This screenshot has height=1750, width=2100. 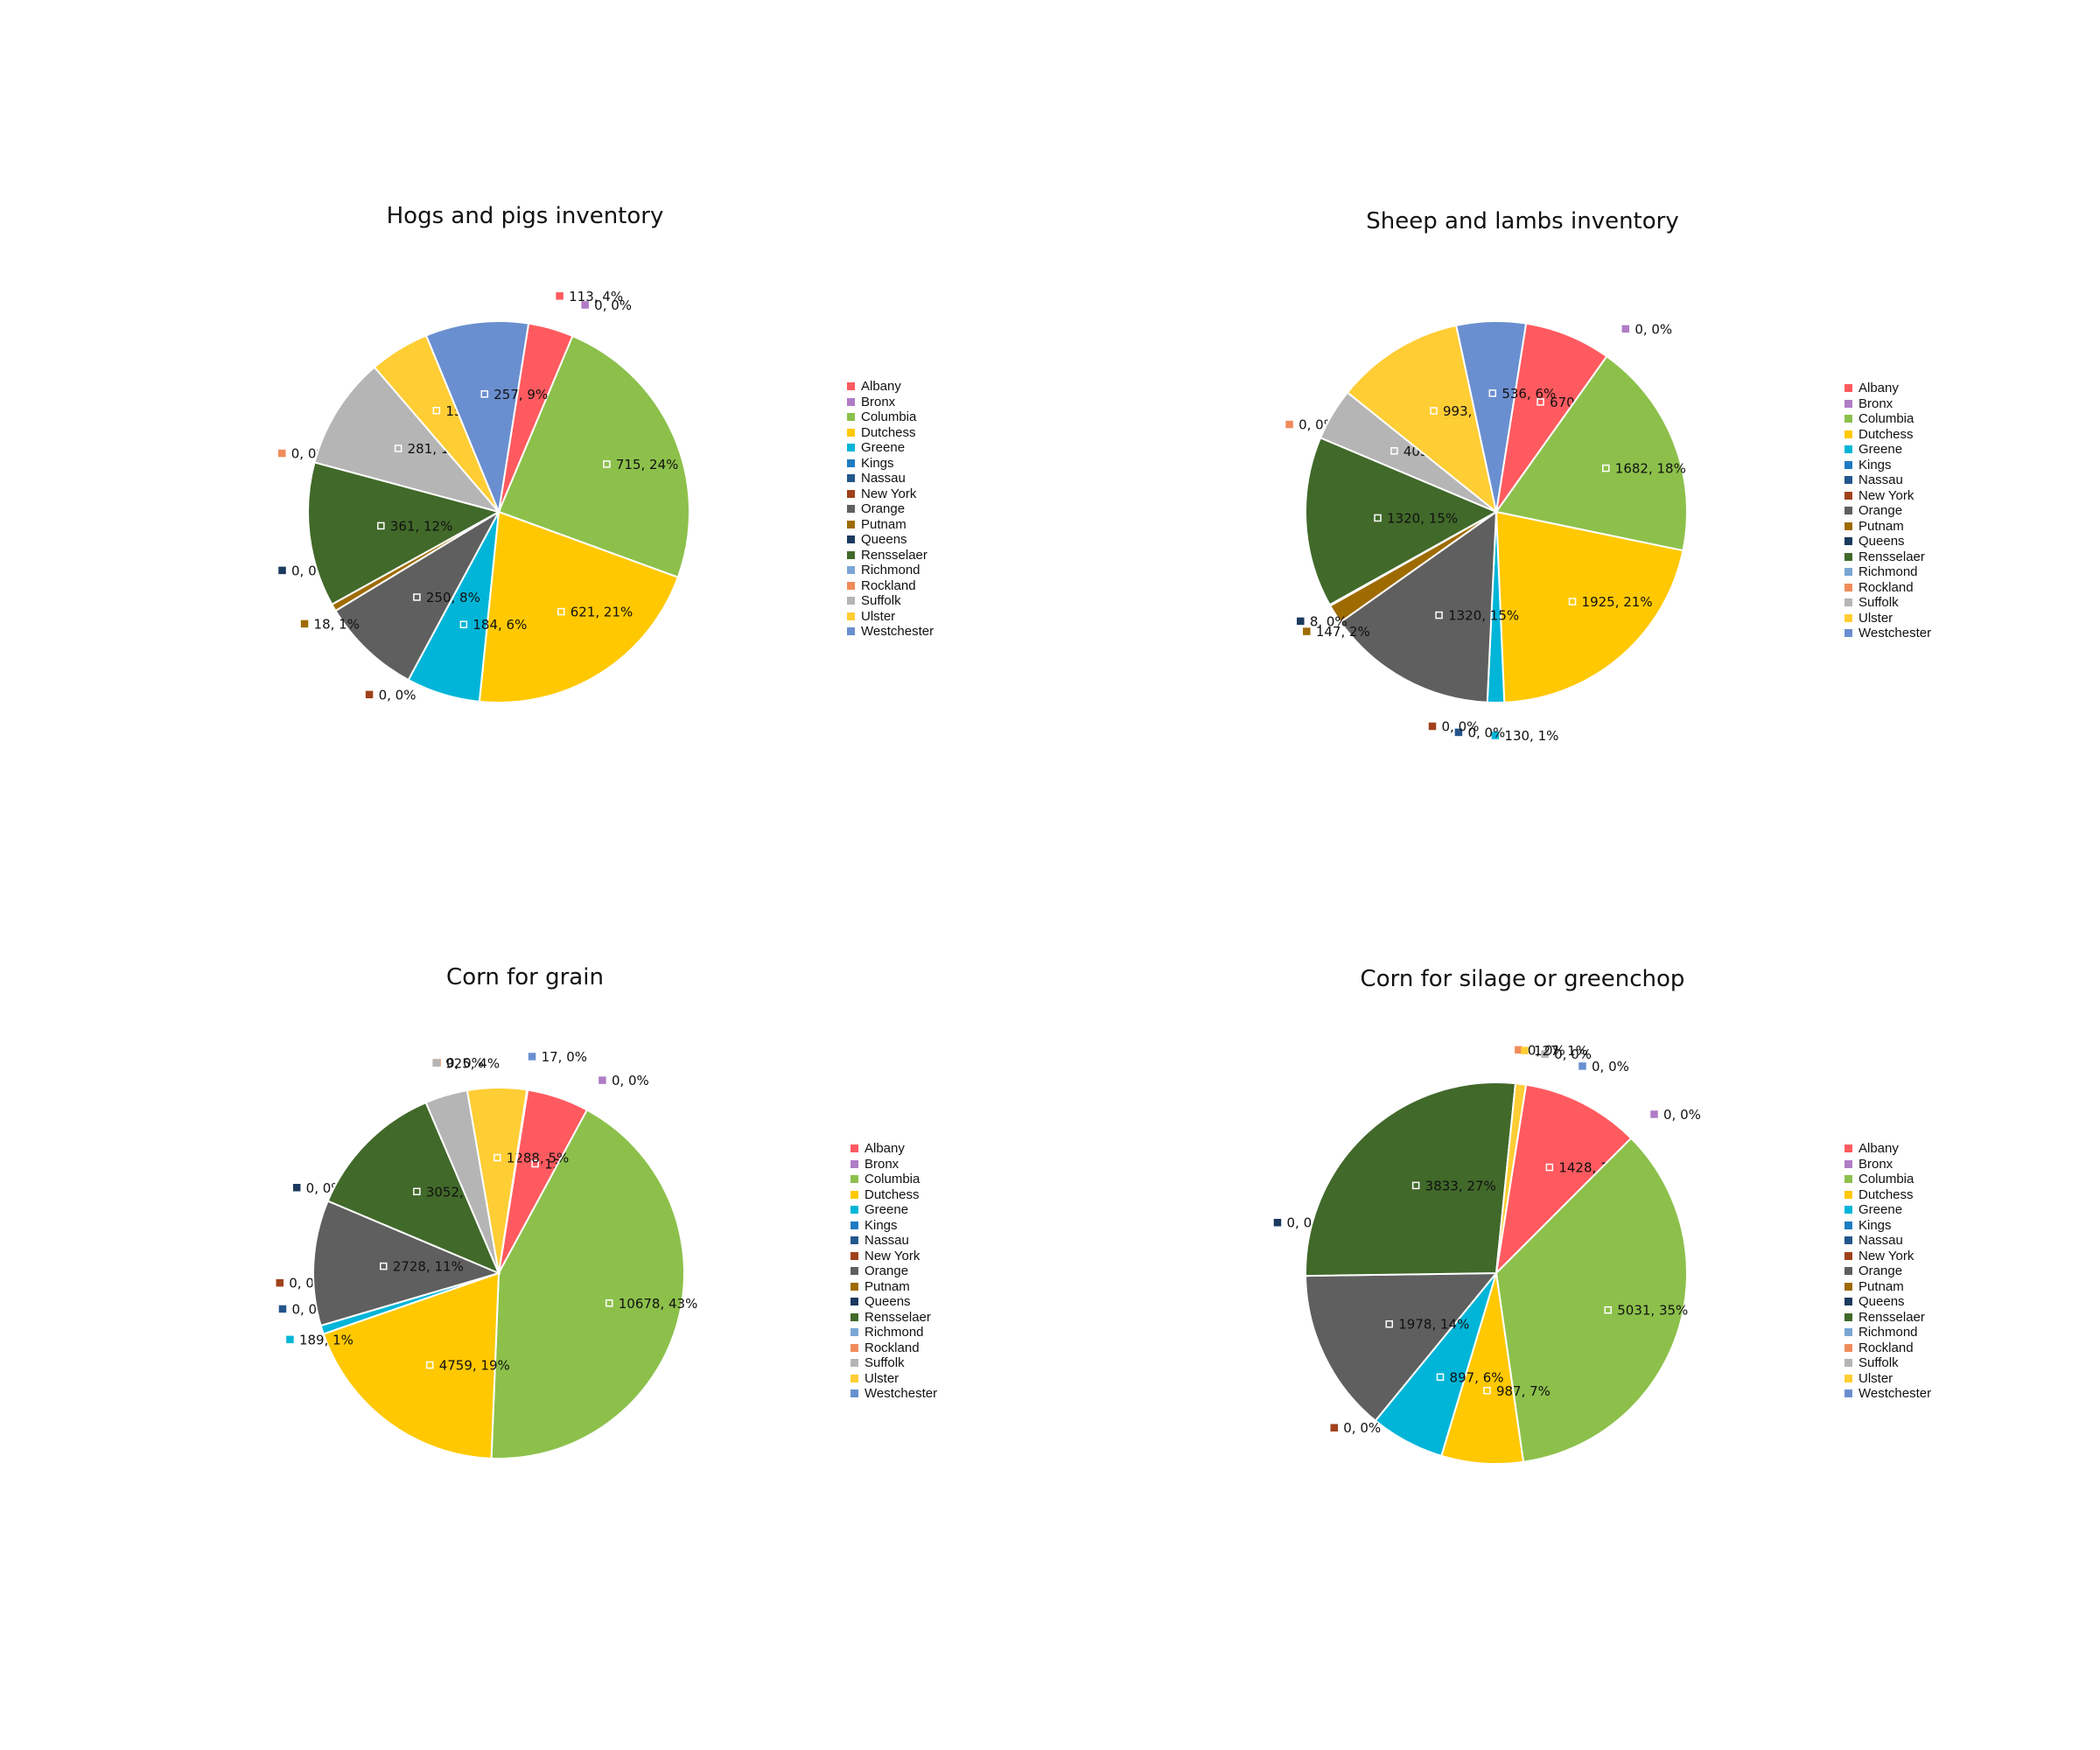 I want to click on legend-item: Suffolk, so click(x=1887, y=1363).